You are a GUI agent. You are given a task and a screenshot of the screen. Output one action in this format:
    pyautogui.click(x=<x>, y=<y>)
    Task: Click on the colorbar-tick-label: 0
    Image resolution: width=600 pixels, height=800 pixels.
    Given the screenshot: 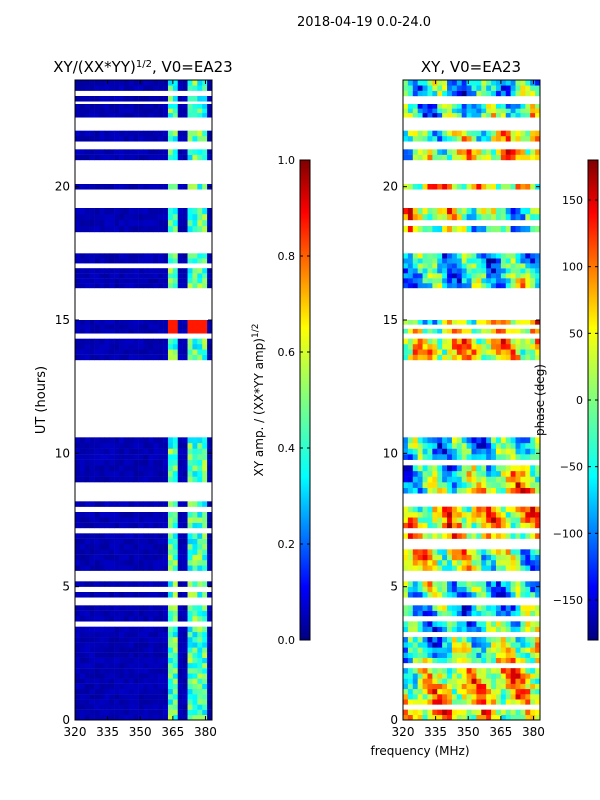 What is the action you would take?
    pyautogui.click(x=579, y=400)
    